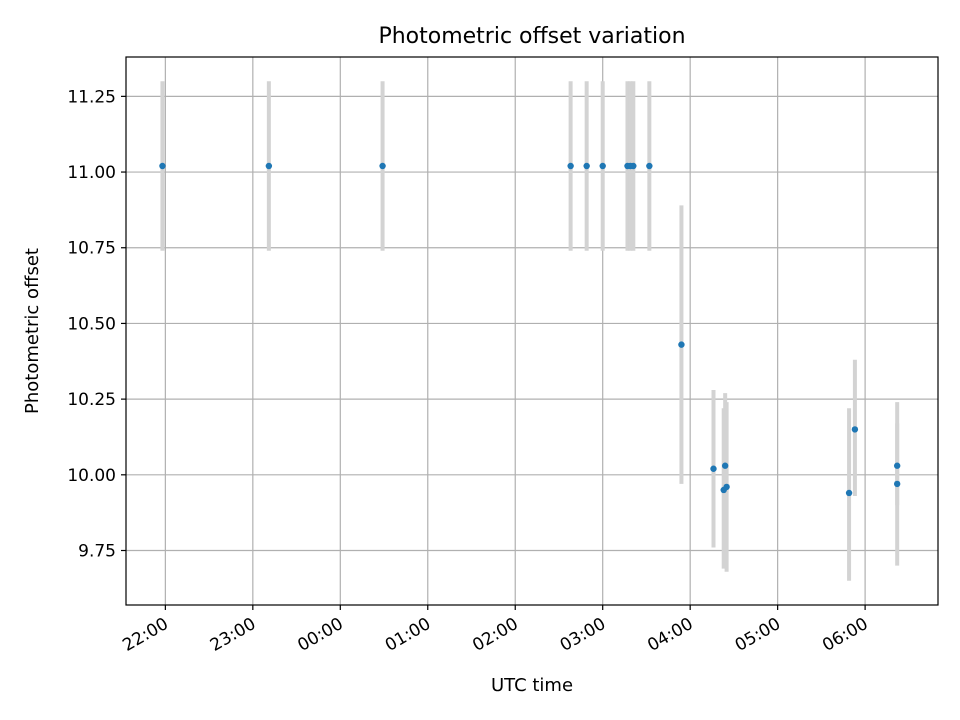  What do you see at coordinates (32, 331) in the screenshot?
I see `y-axis-label: Photometric offset` at bounding box center [32, 331].